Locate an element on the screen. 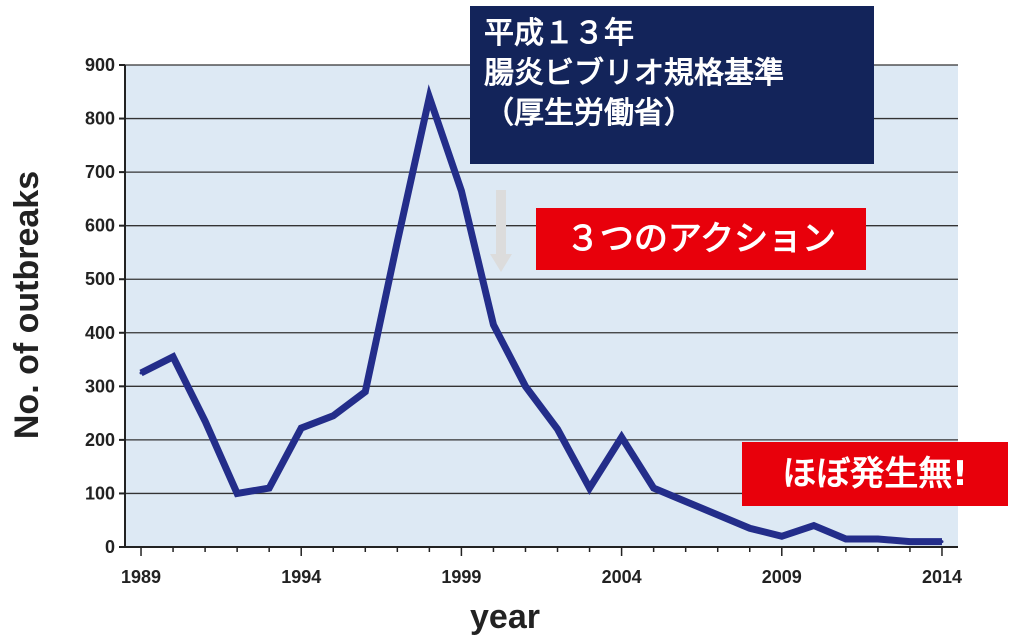  y-tick-label: 300 is located at coordinates (100, 386).